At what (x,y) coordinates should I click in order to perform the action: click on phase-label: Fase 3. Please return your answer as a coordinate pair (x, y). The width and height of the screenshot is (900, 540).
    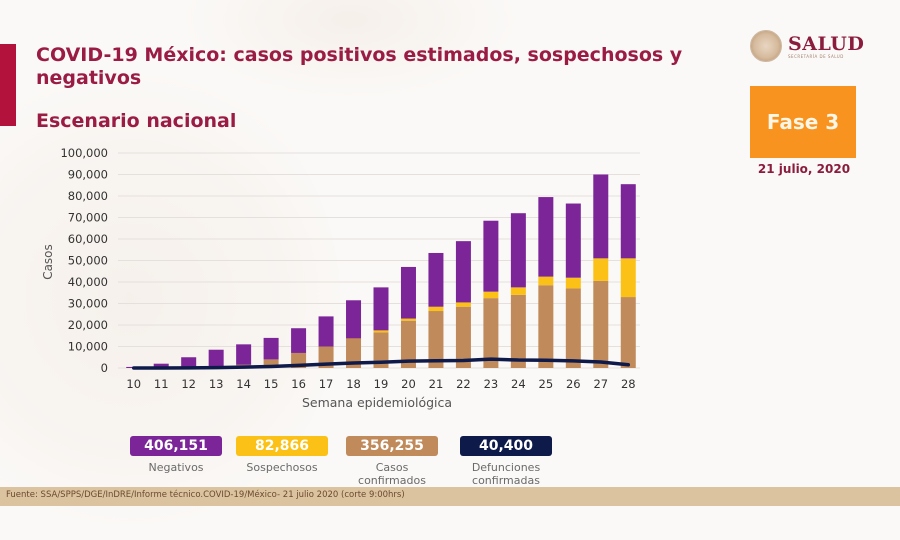
    Looking at the image, I should click on (803, 122).